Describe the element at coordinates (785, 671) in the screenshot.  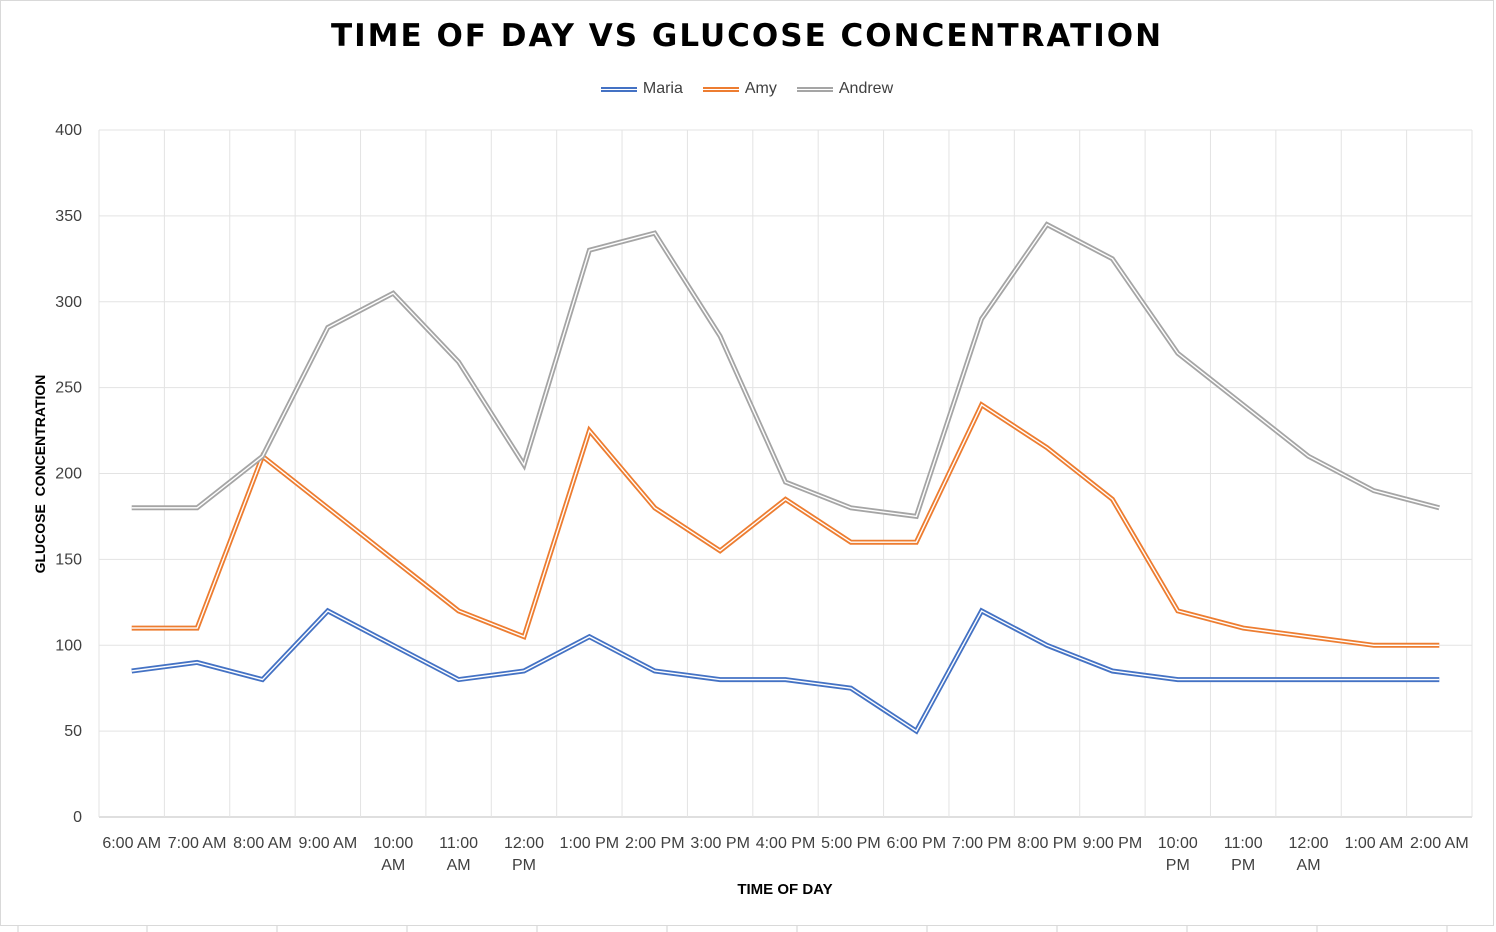
I see `series-line-core-maria` at that location.